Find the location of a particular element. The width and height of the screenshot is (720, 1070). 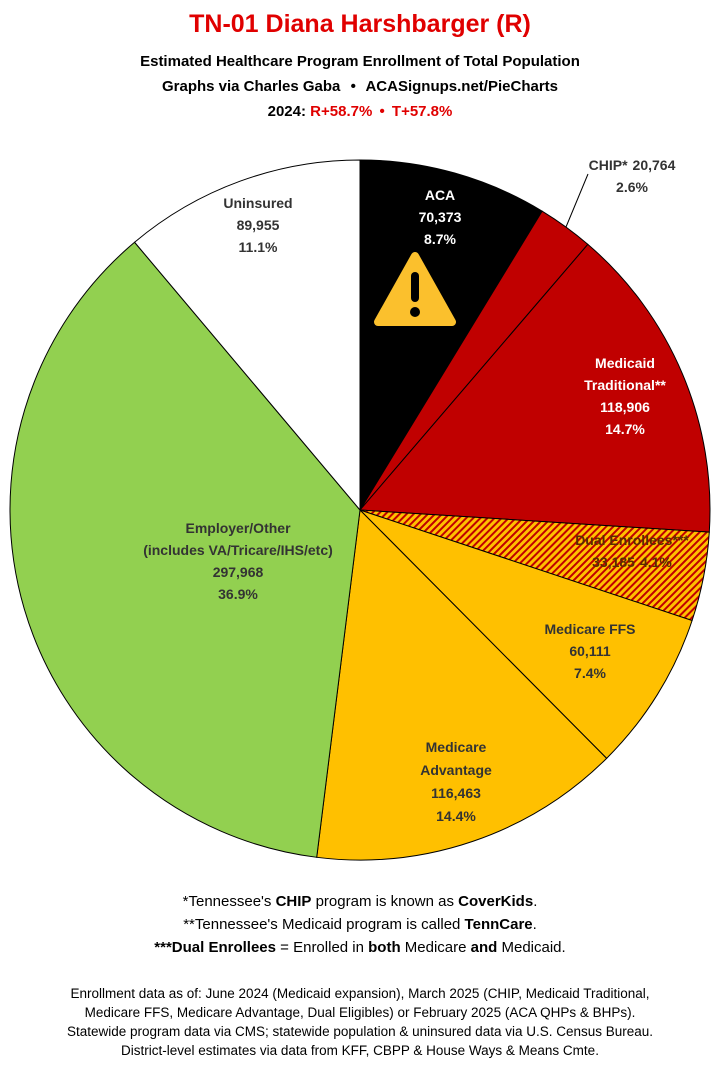

slice-label: Medicaid is located at coordinates (625, 363).